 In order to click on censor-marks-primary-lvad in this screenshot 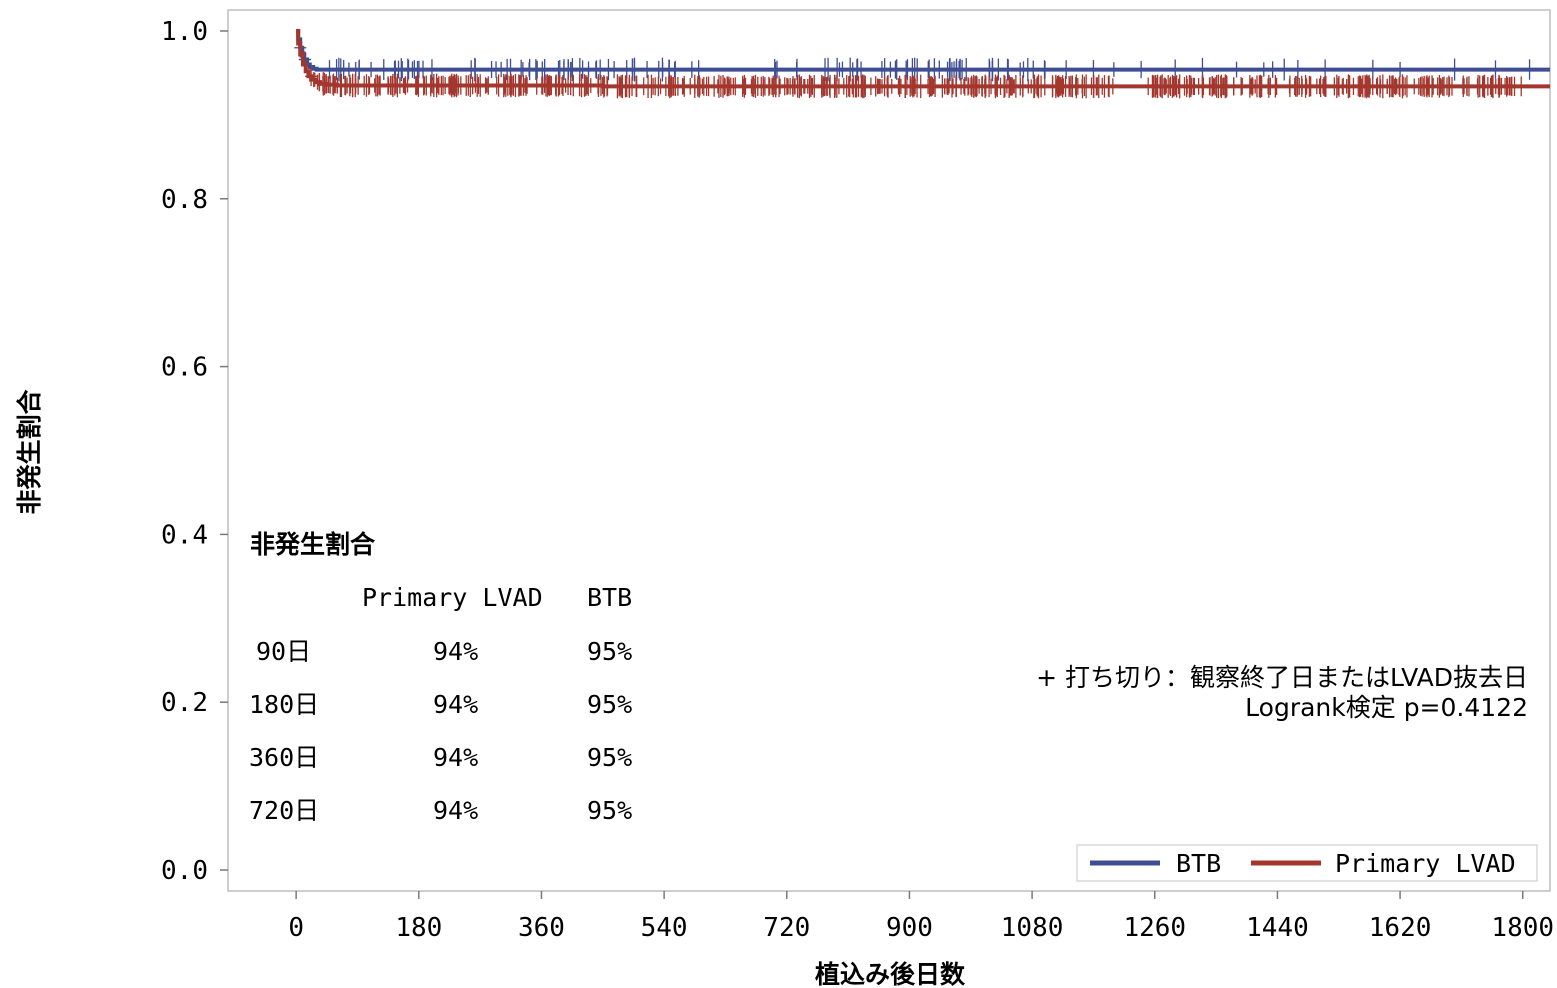, I will do `click(913, 82)`.